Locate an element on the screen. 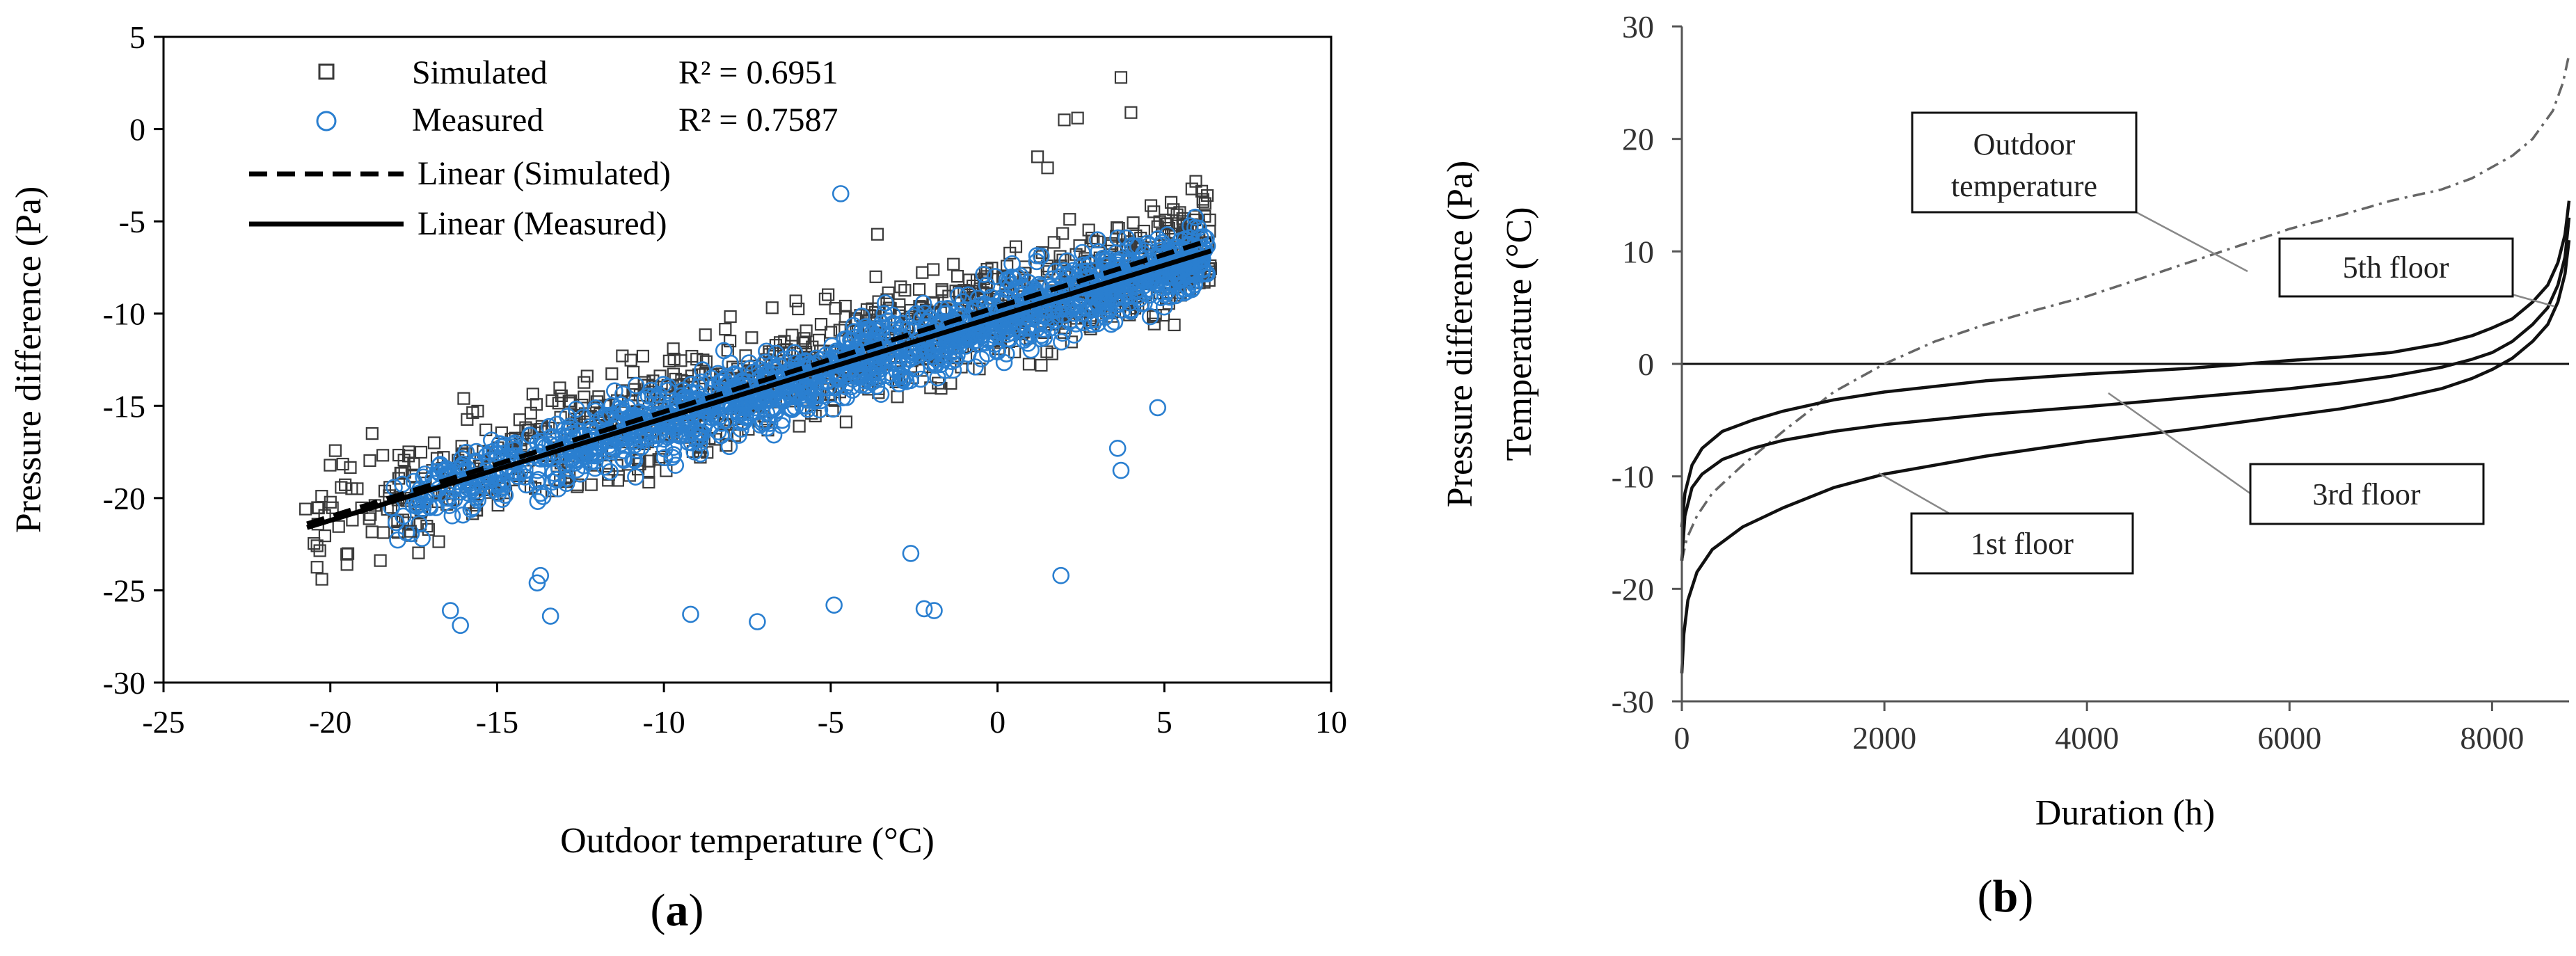 The width and height of the screenshot is (2576, 956). series-5th-floor is located at coordinates (2125, 363).